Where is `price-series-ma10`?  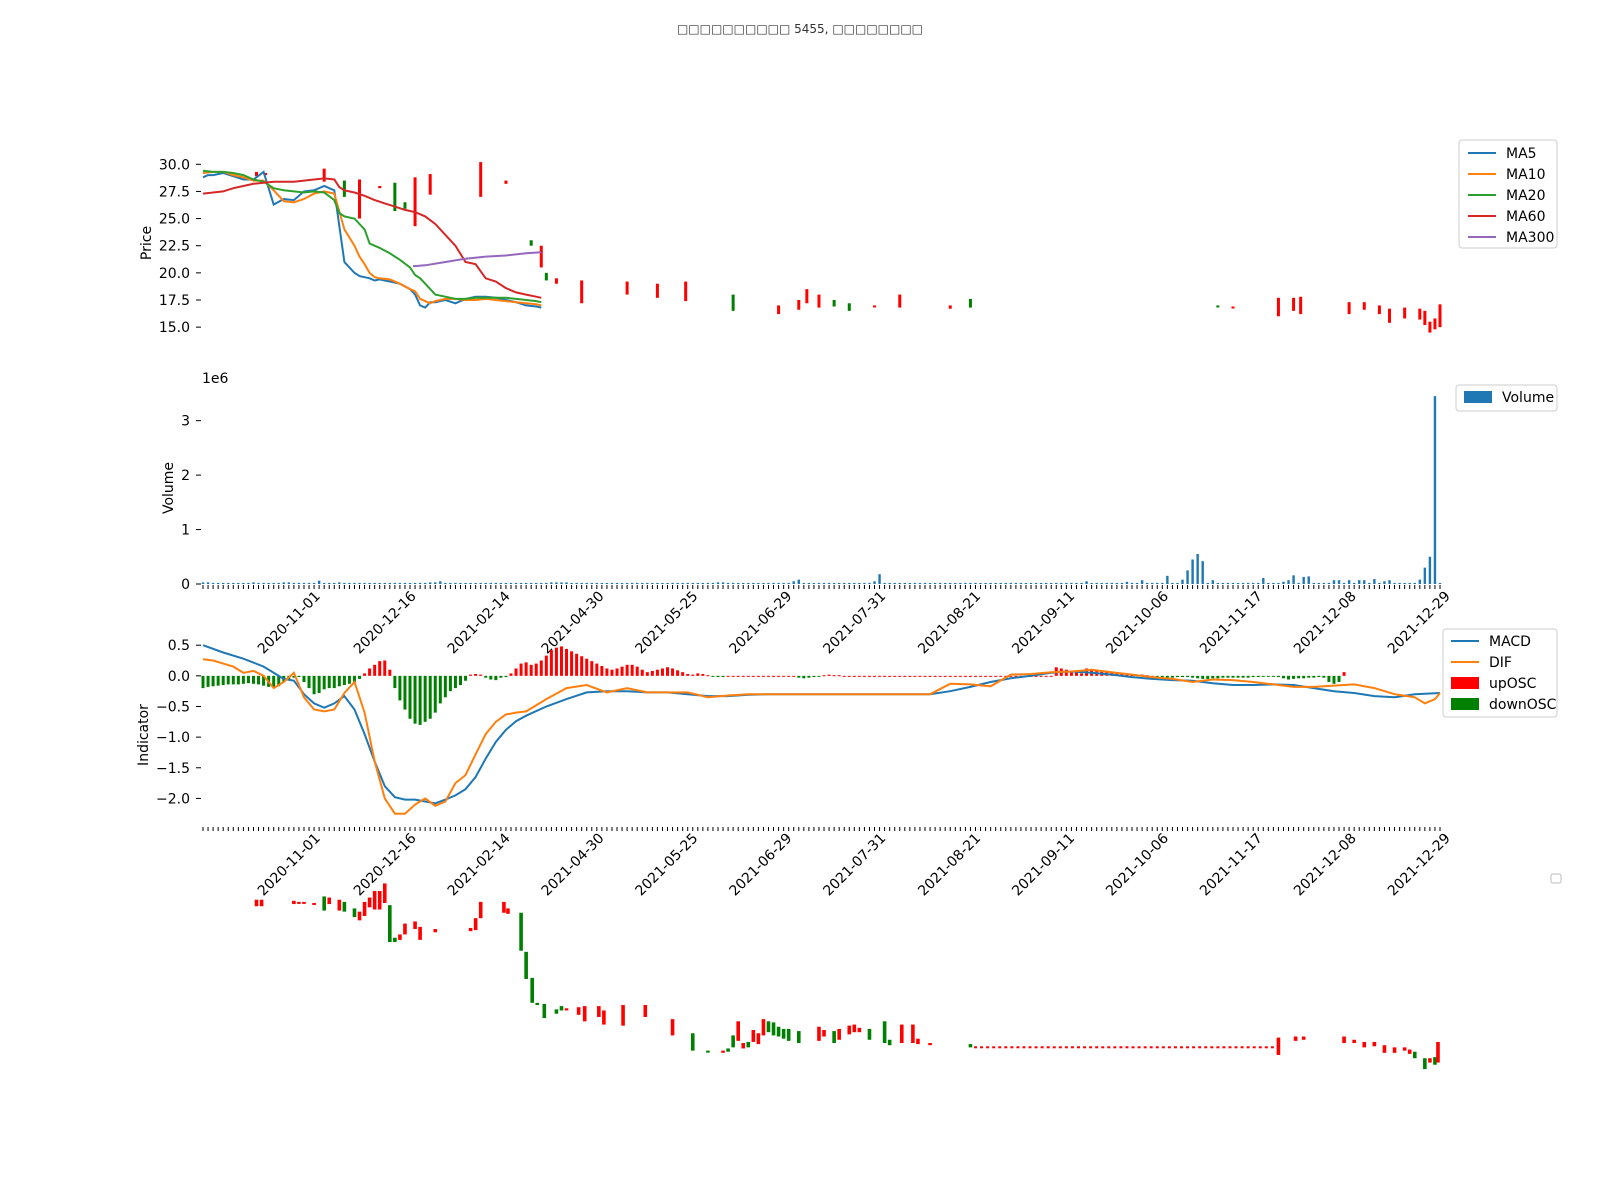 price-series-ma10 is located at coordinates (372, 238).